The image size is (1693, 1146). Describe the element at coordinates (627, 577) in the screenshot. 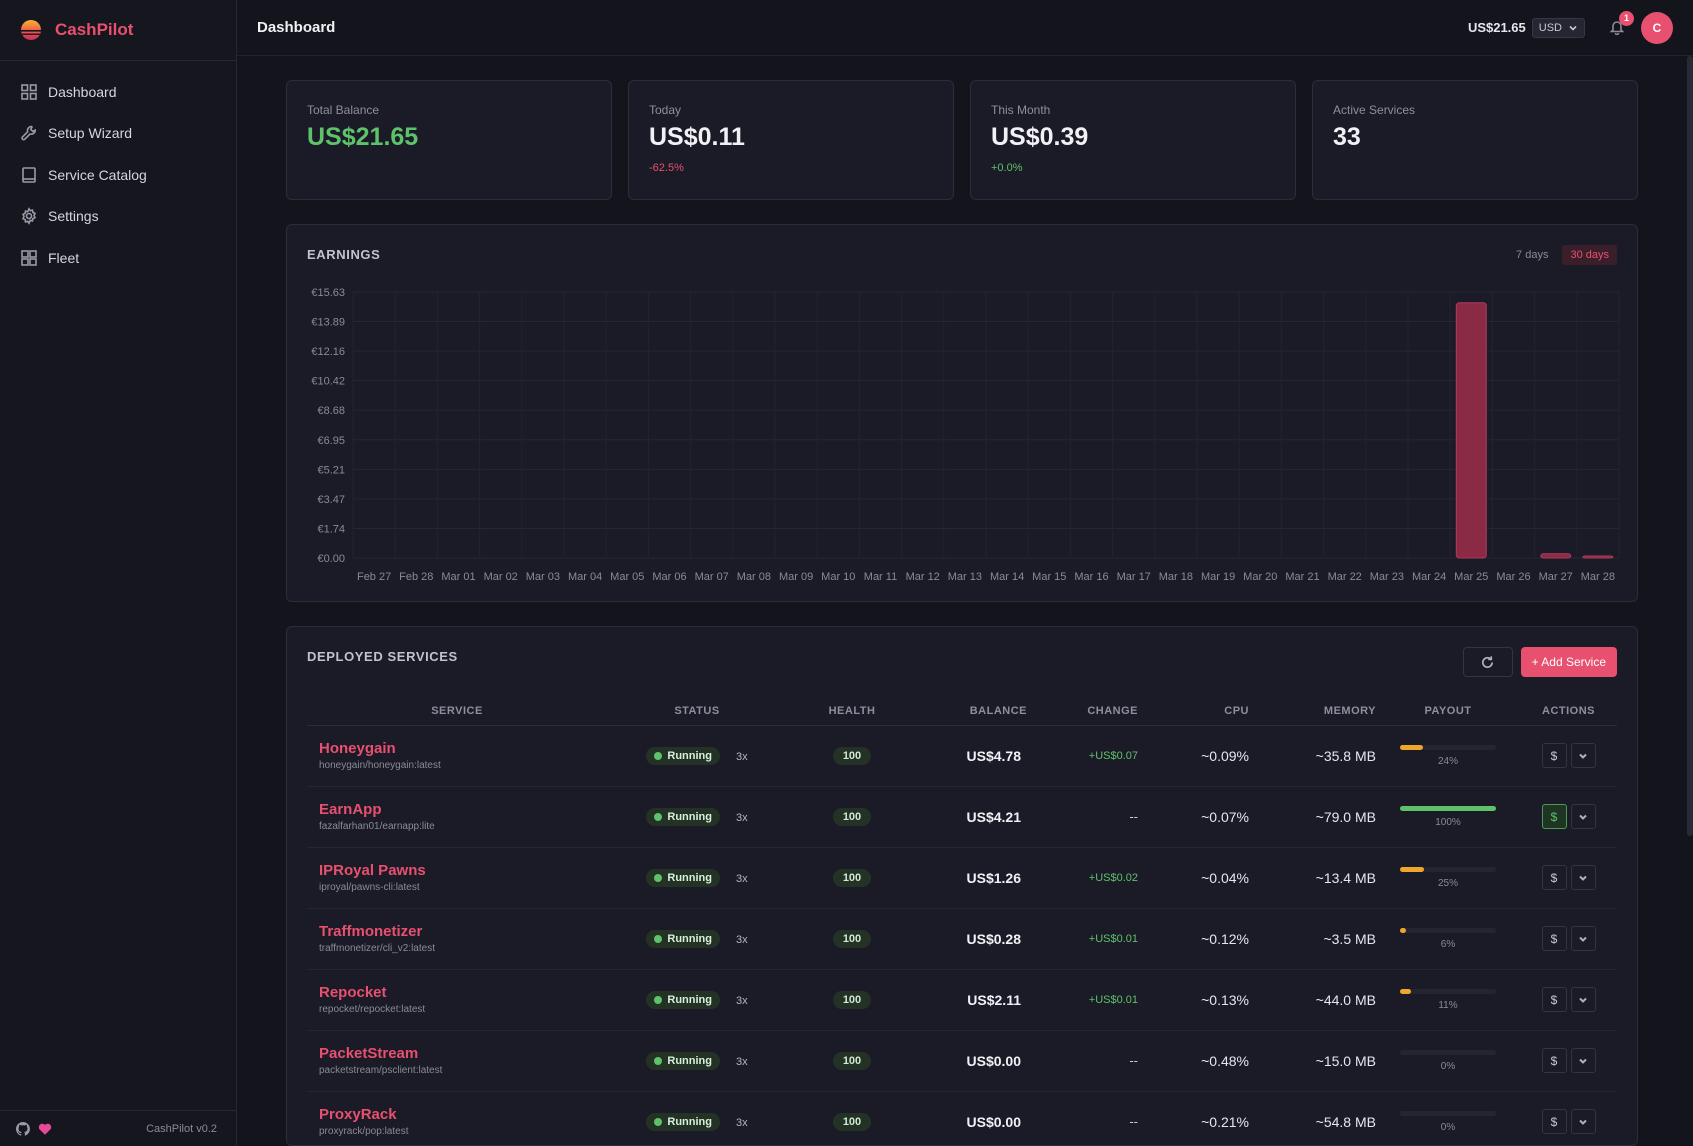

I see `x-tick-label: Mar 05` at that location.